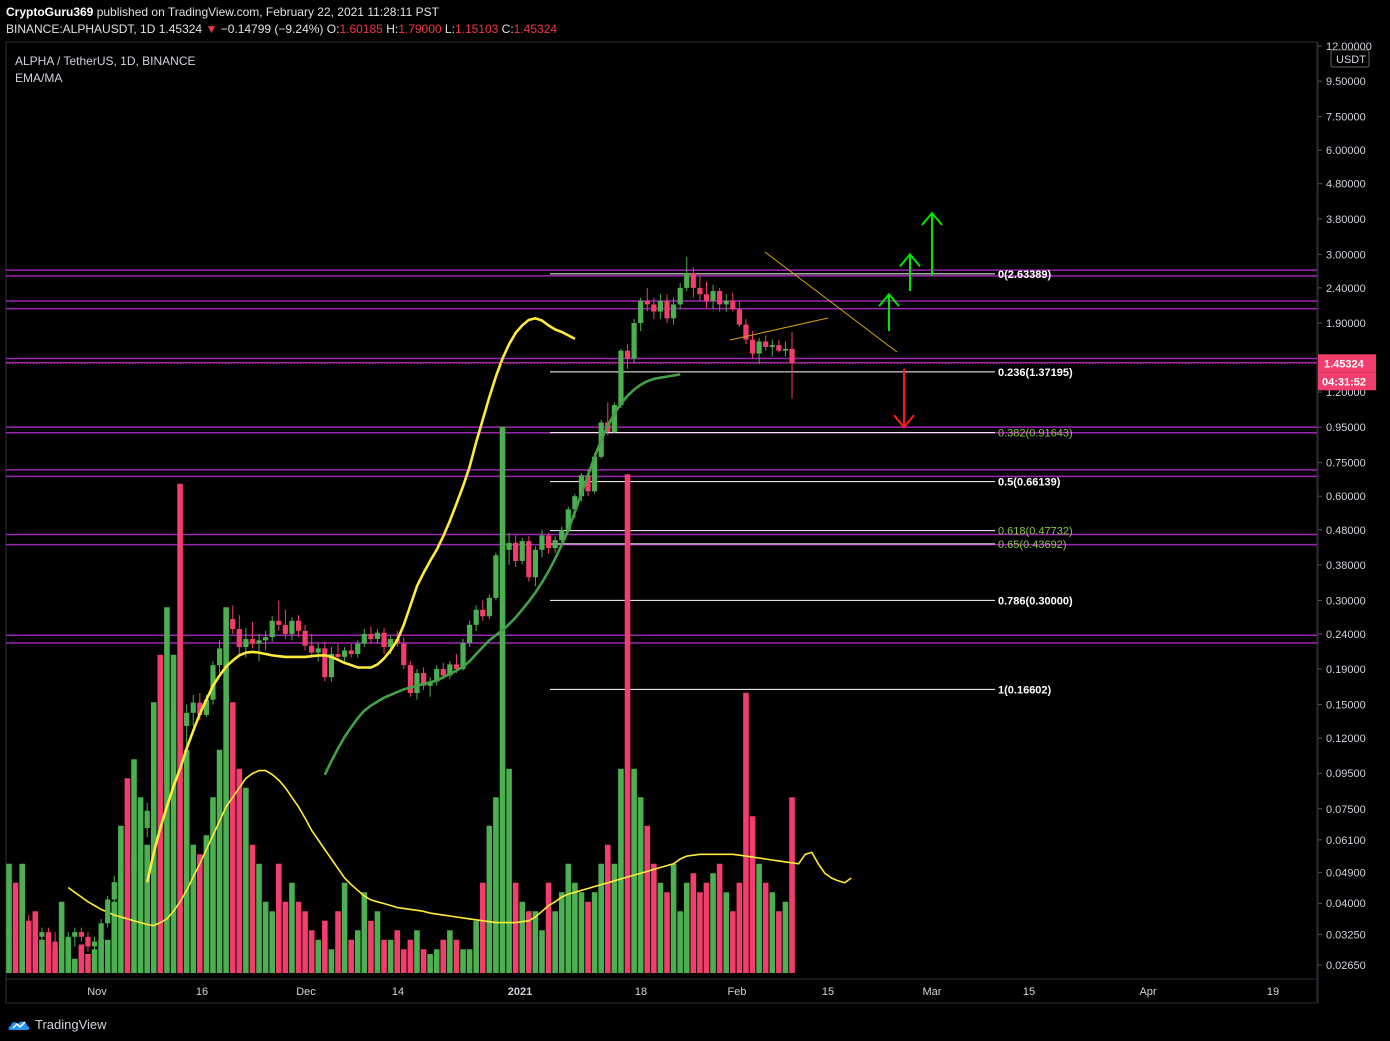 The width and height of the screenshot is (1390, 1041). I want to click on price-tick-label: 0.38000, so click(1346, 566).